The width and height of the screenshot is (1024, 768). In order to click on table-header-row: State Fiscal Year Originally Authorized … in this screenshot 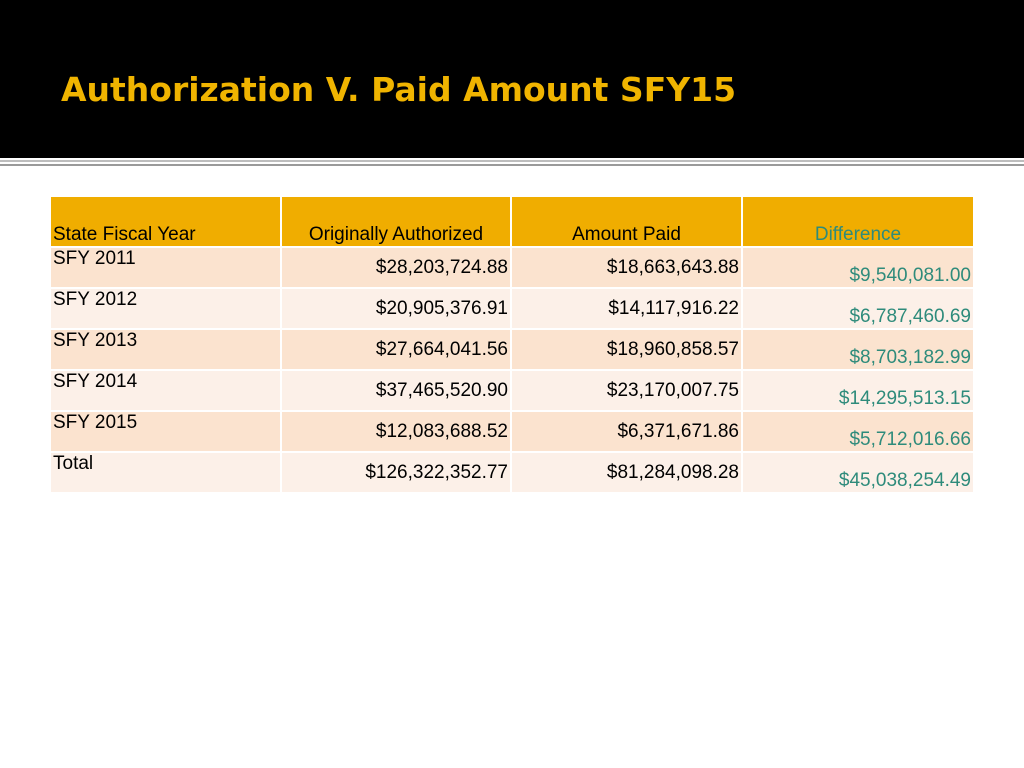, I will do `click(512, 222)`.